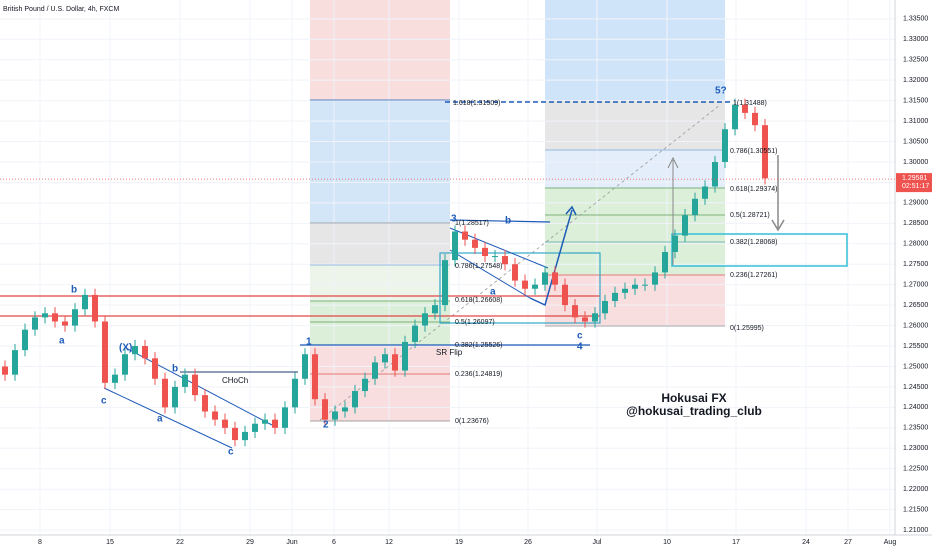 This screenshot has width=932, height=550. Describe the element at coordinates (721, 91) in the screenshot. I see `wave-label: 5?` at that location.